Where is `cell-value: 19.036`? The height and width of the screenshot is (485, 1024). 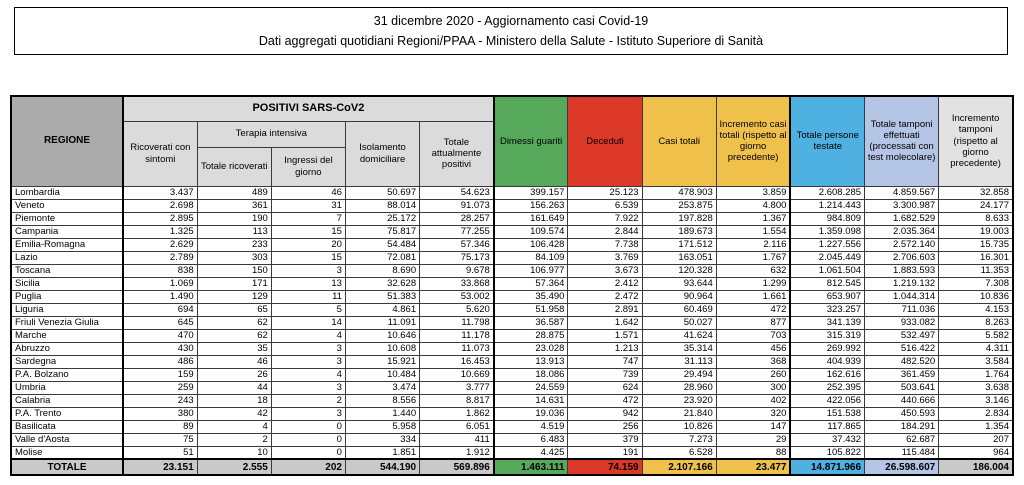
cell-value: 19.036 is located at coordinates (530, 413).